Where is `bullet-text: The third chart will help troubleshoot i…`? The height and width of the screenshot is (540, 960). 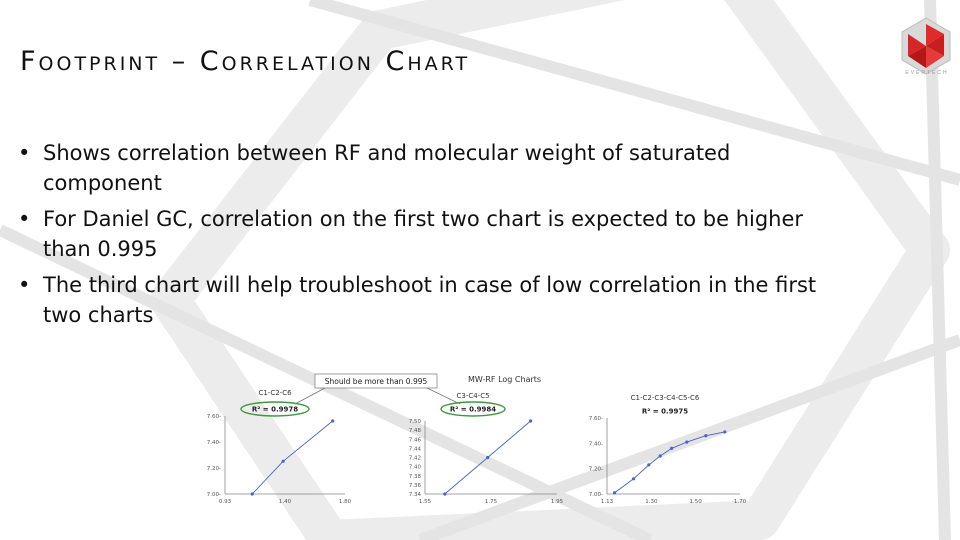
bullet-text: The third chart will help troubleshoot i… is located at coordinates (430, 300).